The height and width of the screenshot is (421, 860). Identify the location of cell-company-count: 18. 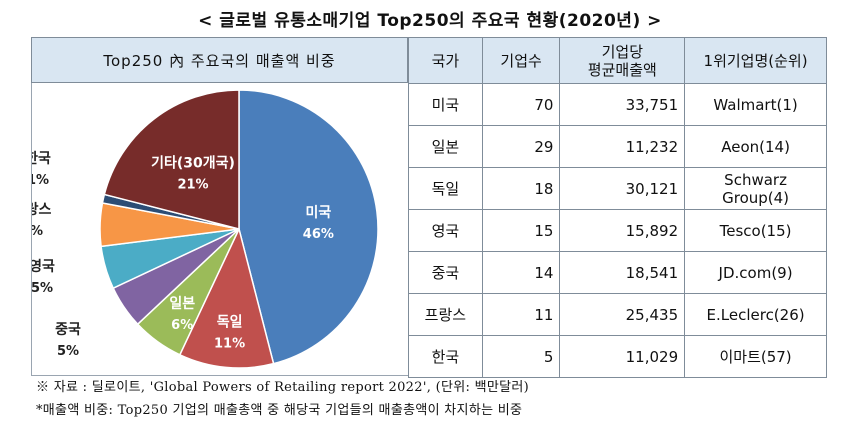
(521, 188).